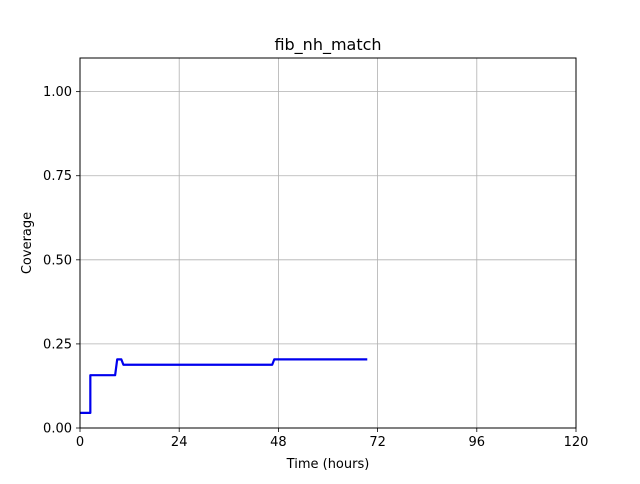 The width and height of the screenshot is (640, 484). I want to click on x-tick-label: 120, so click(576, 442).